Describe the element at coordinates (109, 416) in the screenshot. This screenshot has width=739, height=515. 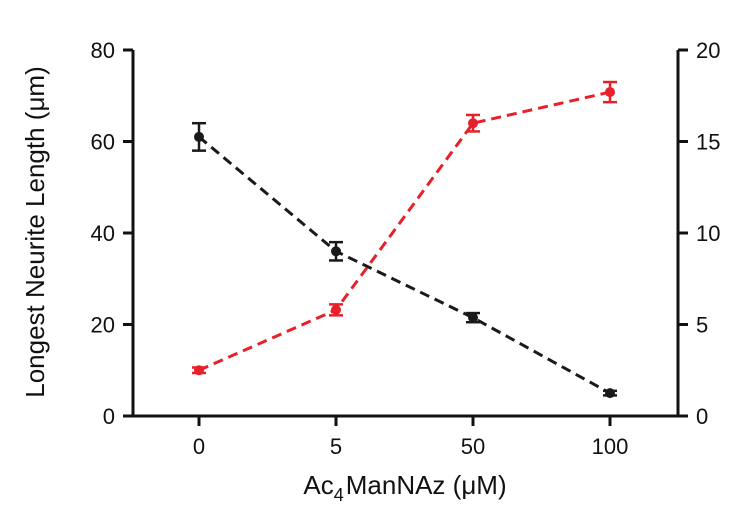
I see `y-left-tick-label: 0` at that location.